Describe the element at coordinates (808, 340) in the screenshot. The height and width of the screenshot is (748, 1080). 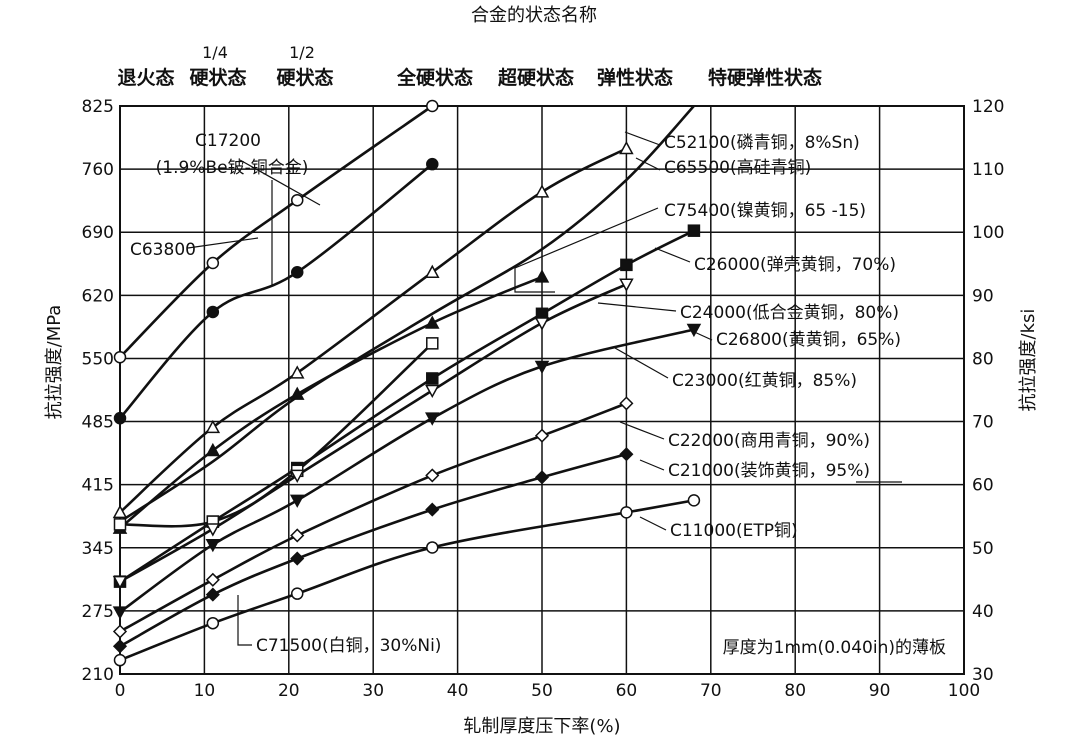
I see `series-label: C26800(黄黄铜，65%)` at that location.